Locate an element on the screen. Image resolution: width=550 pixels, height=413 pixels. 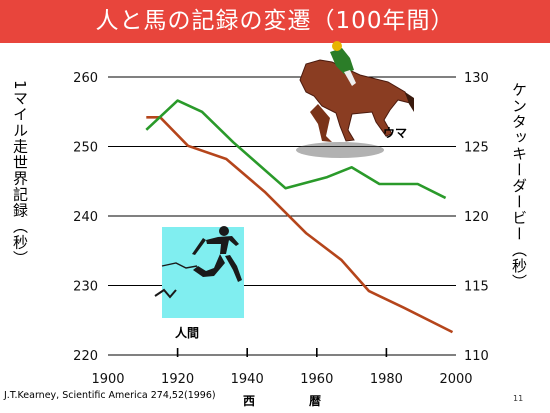
x-tick-label: 1960 is located at coordinates (316, 379).